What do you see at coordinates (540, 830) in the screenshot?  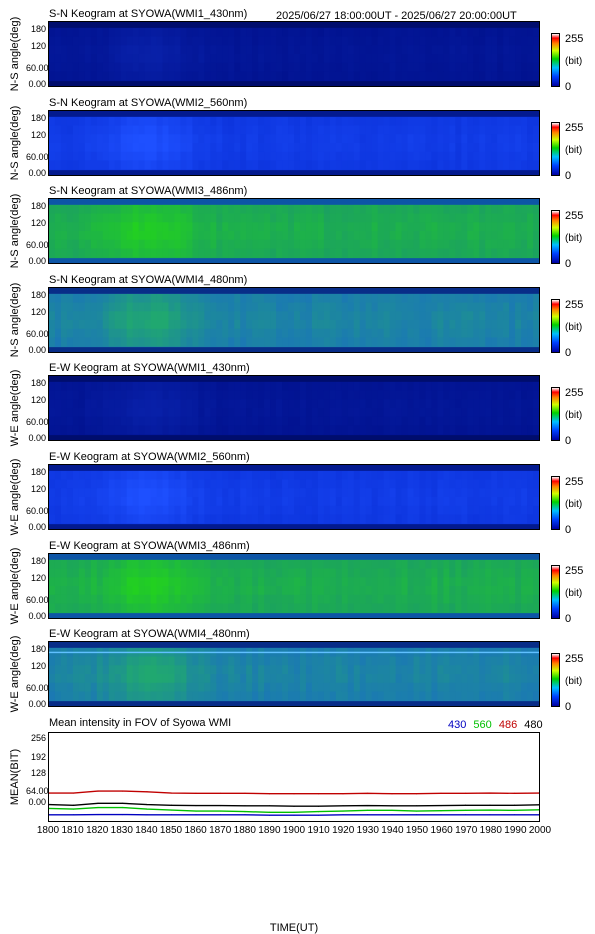 I see `x-tick-label: 2000` at bounding box center [540, 830].